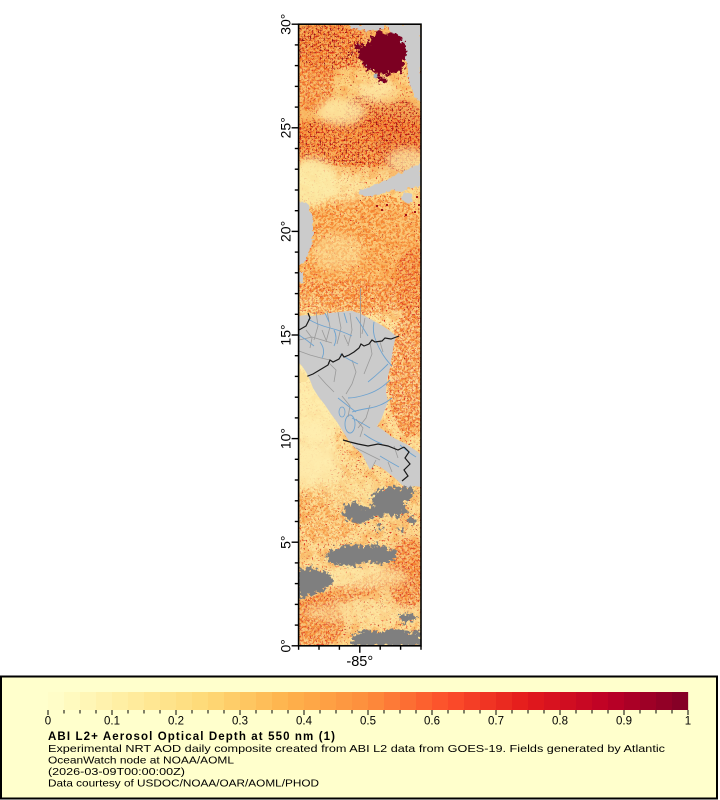  What do you see at coordinates (496, 722) in the screenshot?
I see `svg-text: 0.7` at bounding box center [496, 722].